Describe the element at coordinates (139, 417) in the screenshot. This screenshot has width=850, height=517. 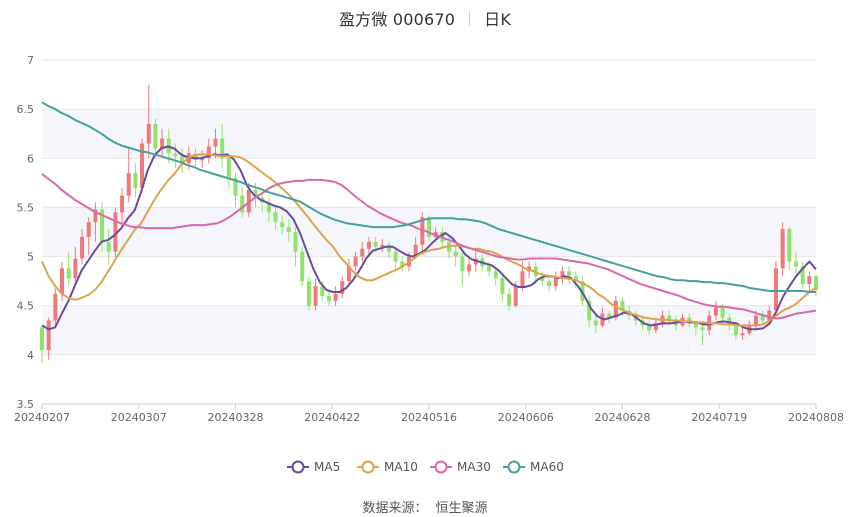
I see `x-tick-label: 20240307` at that location.